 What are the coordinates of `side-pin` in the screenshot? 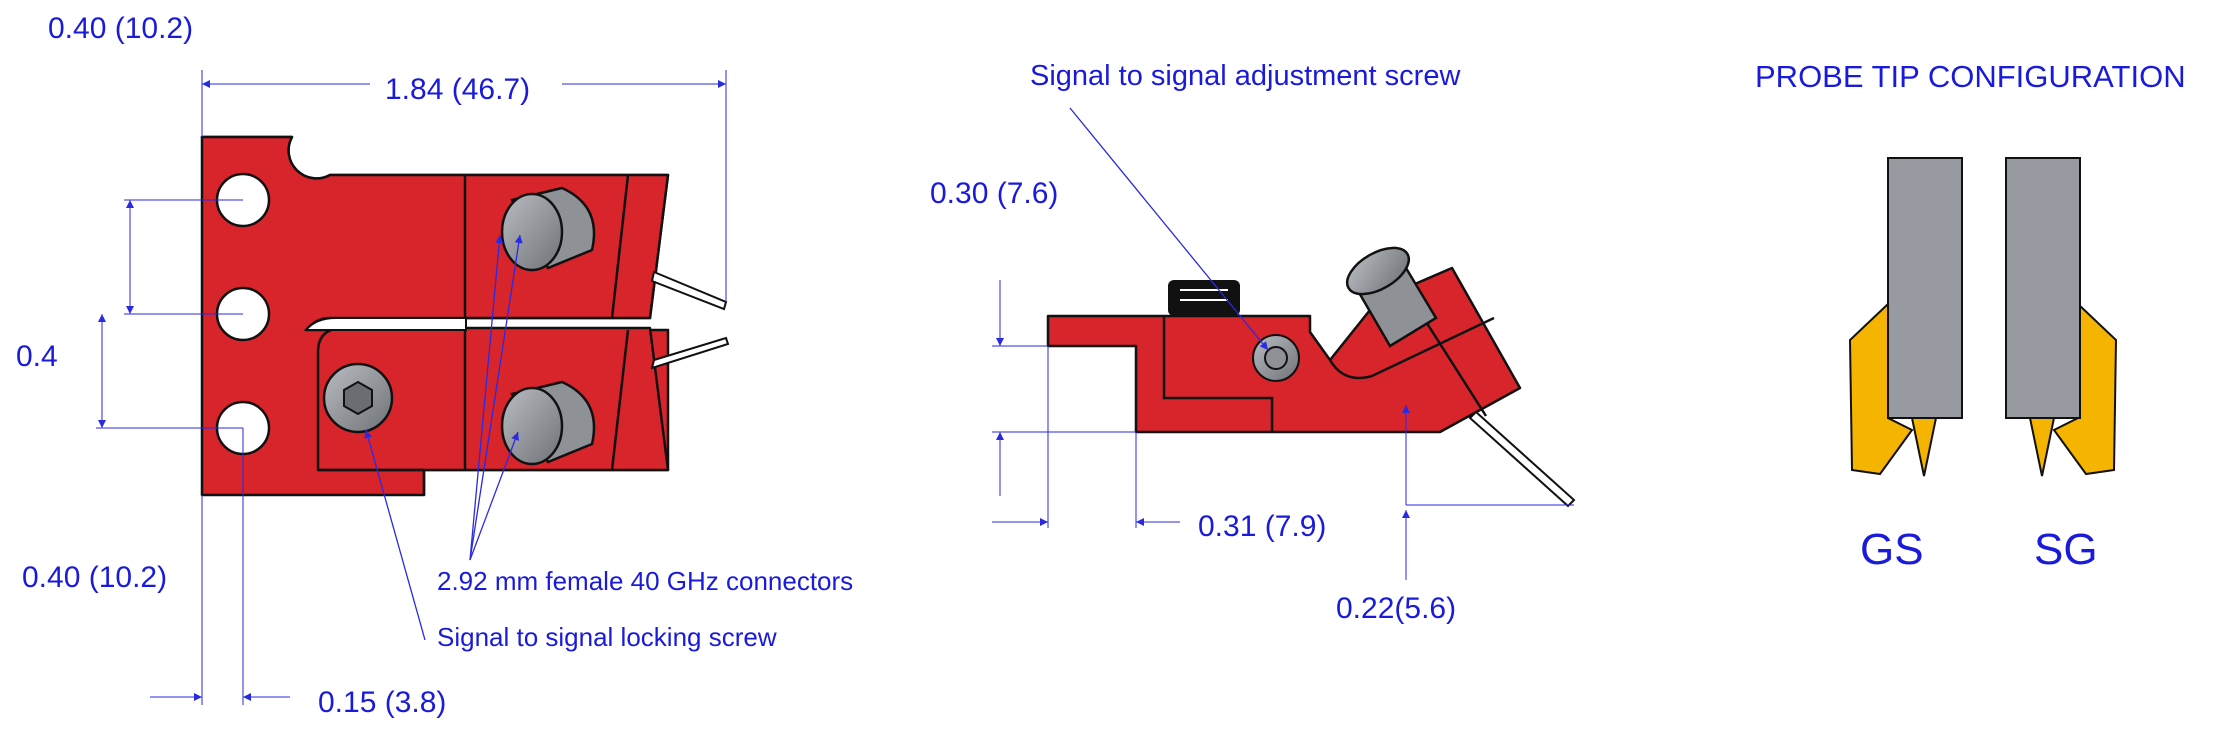 It's located at (1522, 459).